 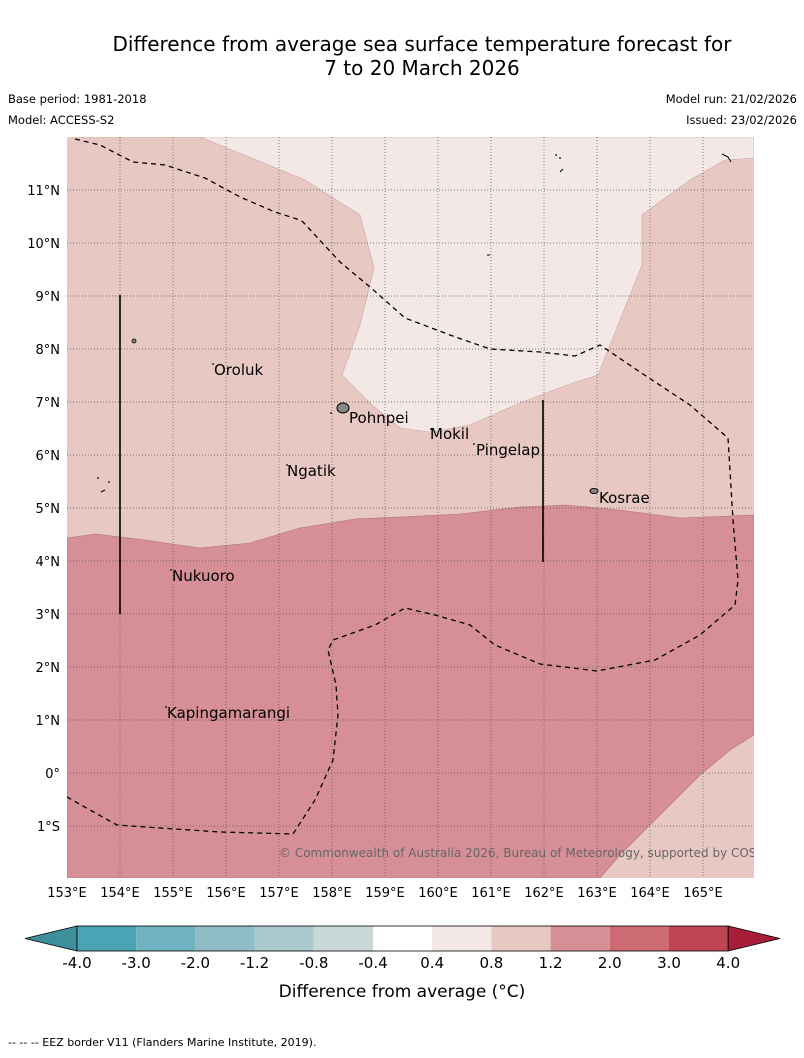 What do you see at coordinates (551, 963) in the screenshot?
I see `colorbar-tick-label: 1.2` at bounding box center [551, 963].